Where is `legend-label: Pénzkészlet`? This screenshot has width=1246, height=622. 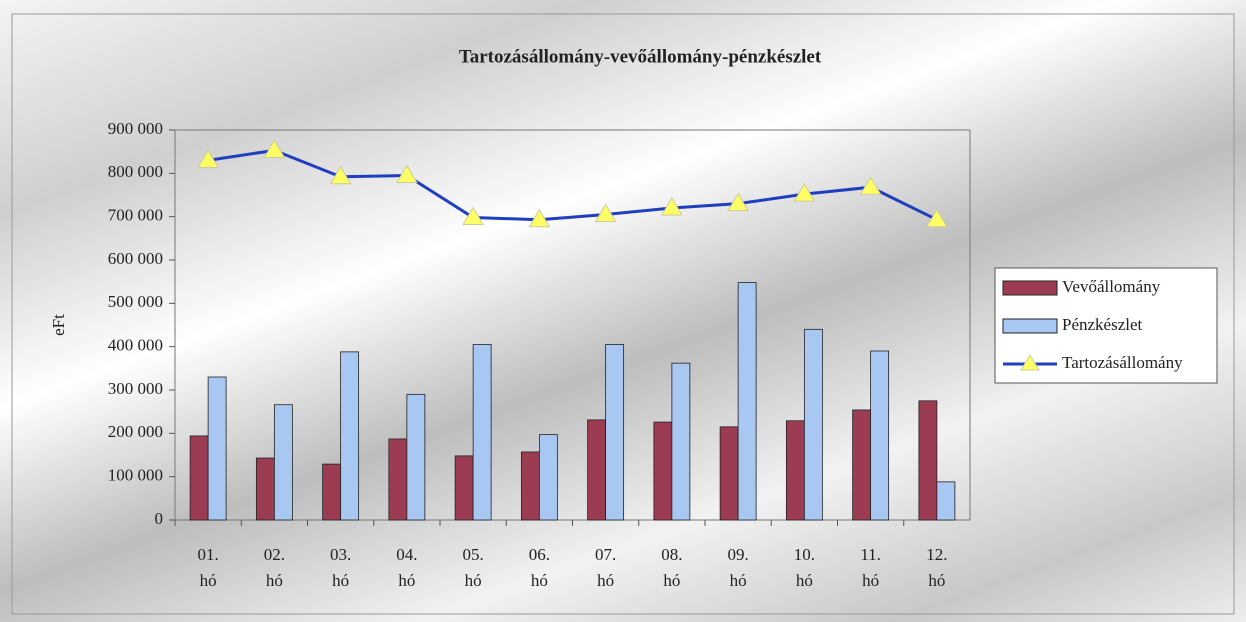 legend-label: Pénzkészlet is located at coordinates (1102, 324).